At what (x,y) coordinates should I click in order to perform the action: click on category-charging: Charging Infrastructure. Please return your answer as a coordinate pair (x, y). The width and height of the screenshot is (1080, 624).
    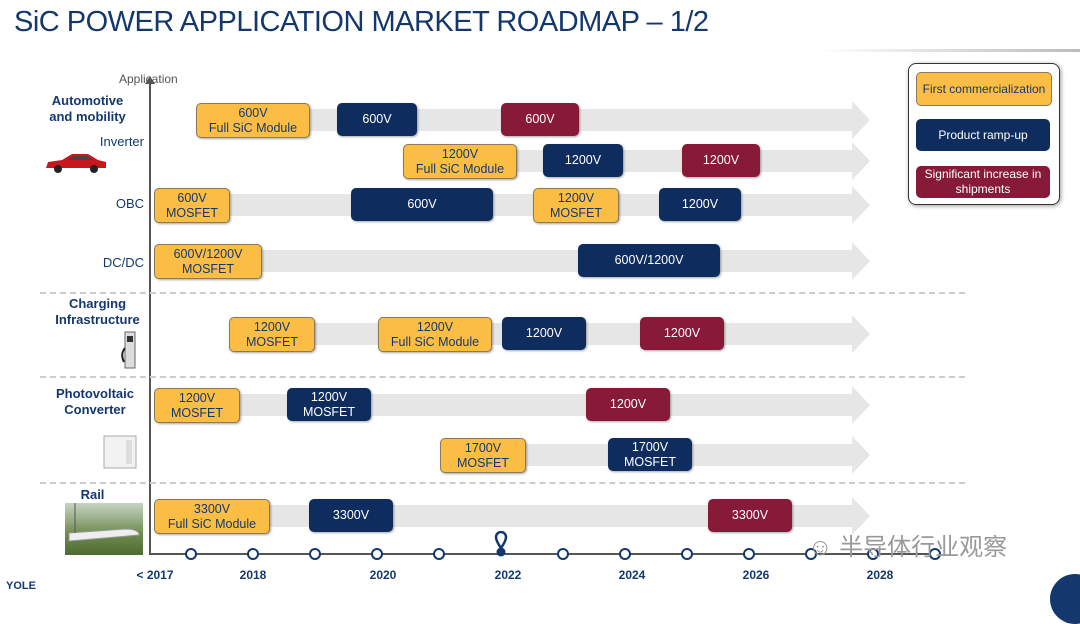
    Looking at the image, I should click on (97, 311).